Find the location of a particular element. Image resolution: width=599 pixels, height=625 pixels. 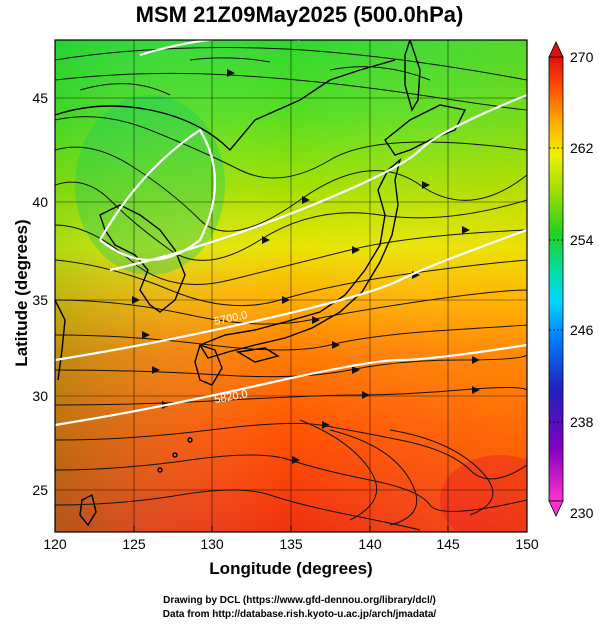

x-tick-label: 130 is located at coordinates (212, 544).